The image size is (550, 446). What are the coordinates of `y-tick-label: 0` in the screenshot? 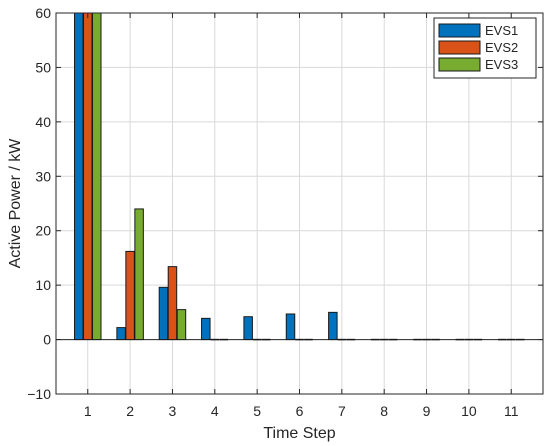 It's located at (47, 340).